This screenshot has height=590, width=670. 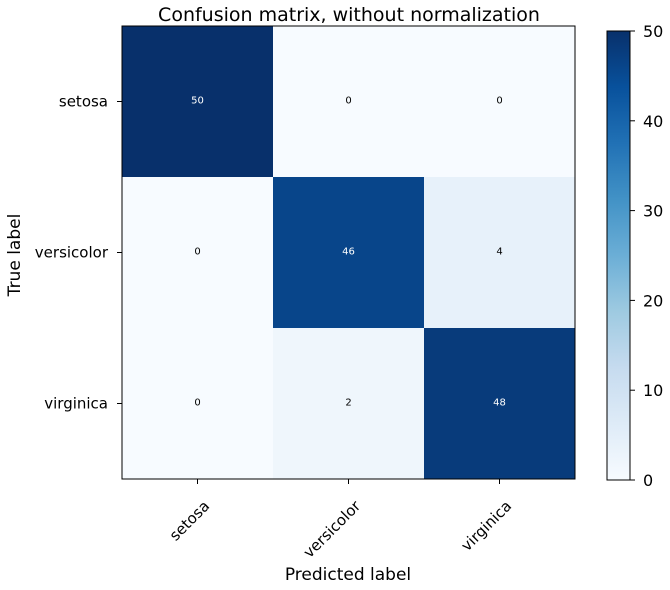 What do you see at coordinates (189, 520) in the screenshot?
I see `x-tick-label-setosa: setosa` at bounding box center [189, 520].